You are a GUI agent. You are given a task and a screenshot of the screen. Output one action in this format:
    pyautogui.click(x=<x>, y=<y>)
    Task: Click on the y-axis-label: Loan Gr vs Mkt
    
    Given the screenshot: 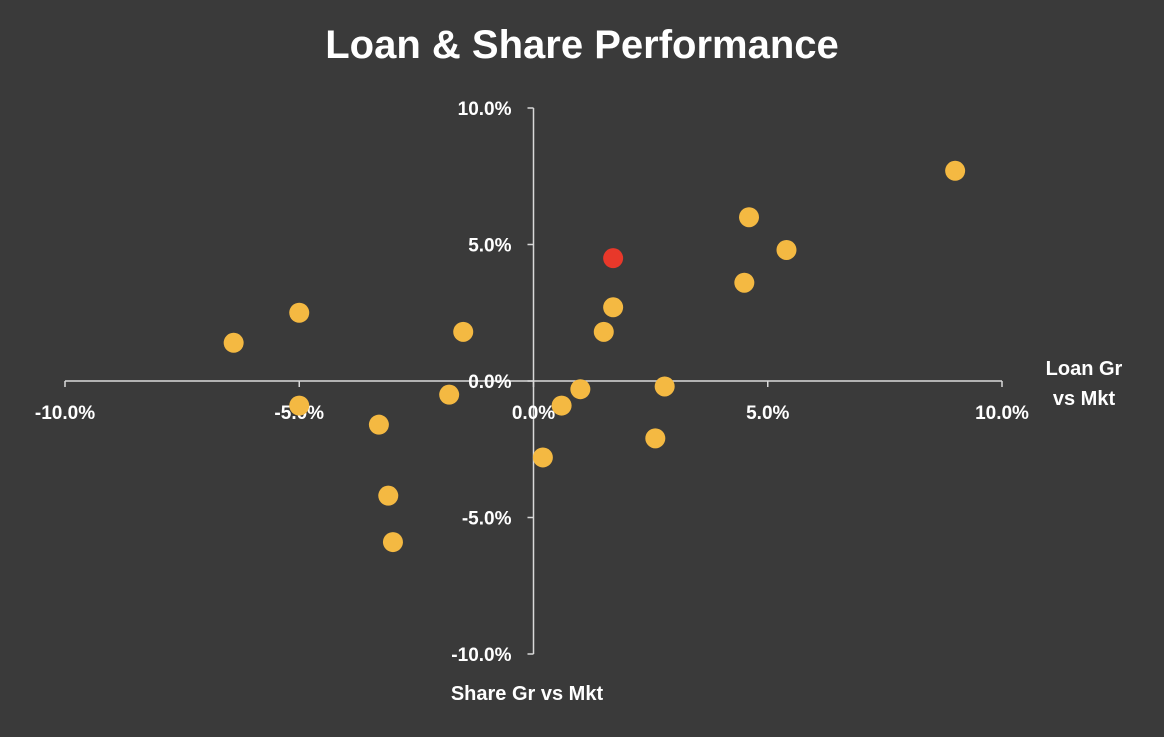 What is the action you would take?
    pyautogui.click(x=1084, y=384)
    